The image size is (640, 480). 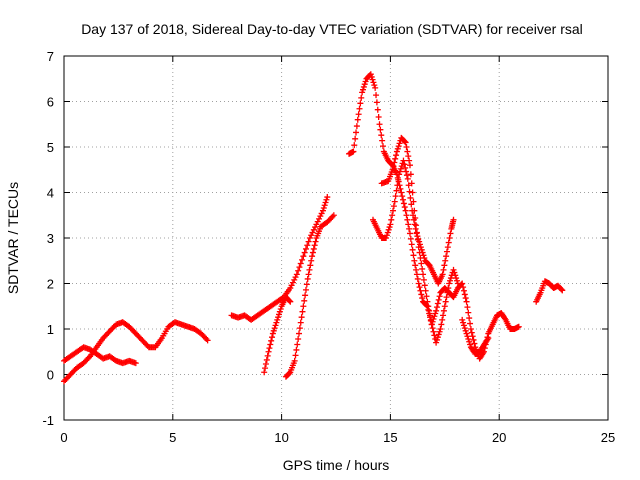 I want to click on y-tick-label: 0, so click(x=50, y=375).